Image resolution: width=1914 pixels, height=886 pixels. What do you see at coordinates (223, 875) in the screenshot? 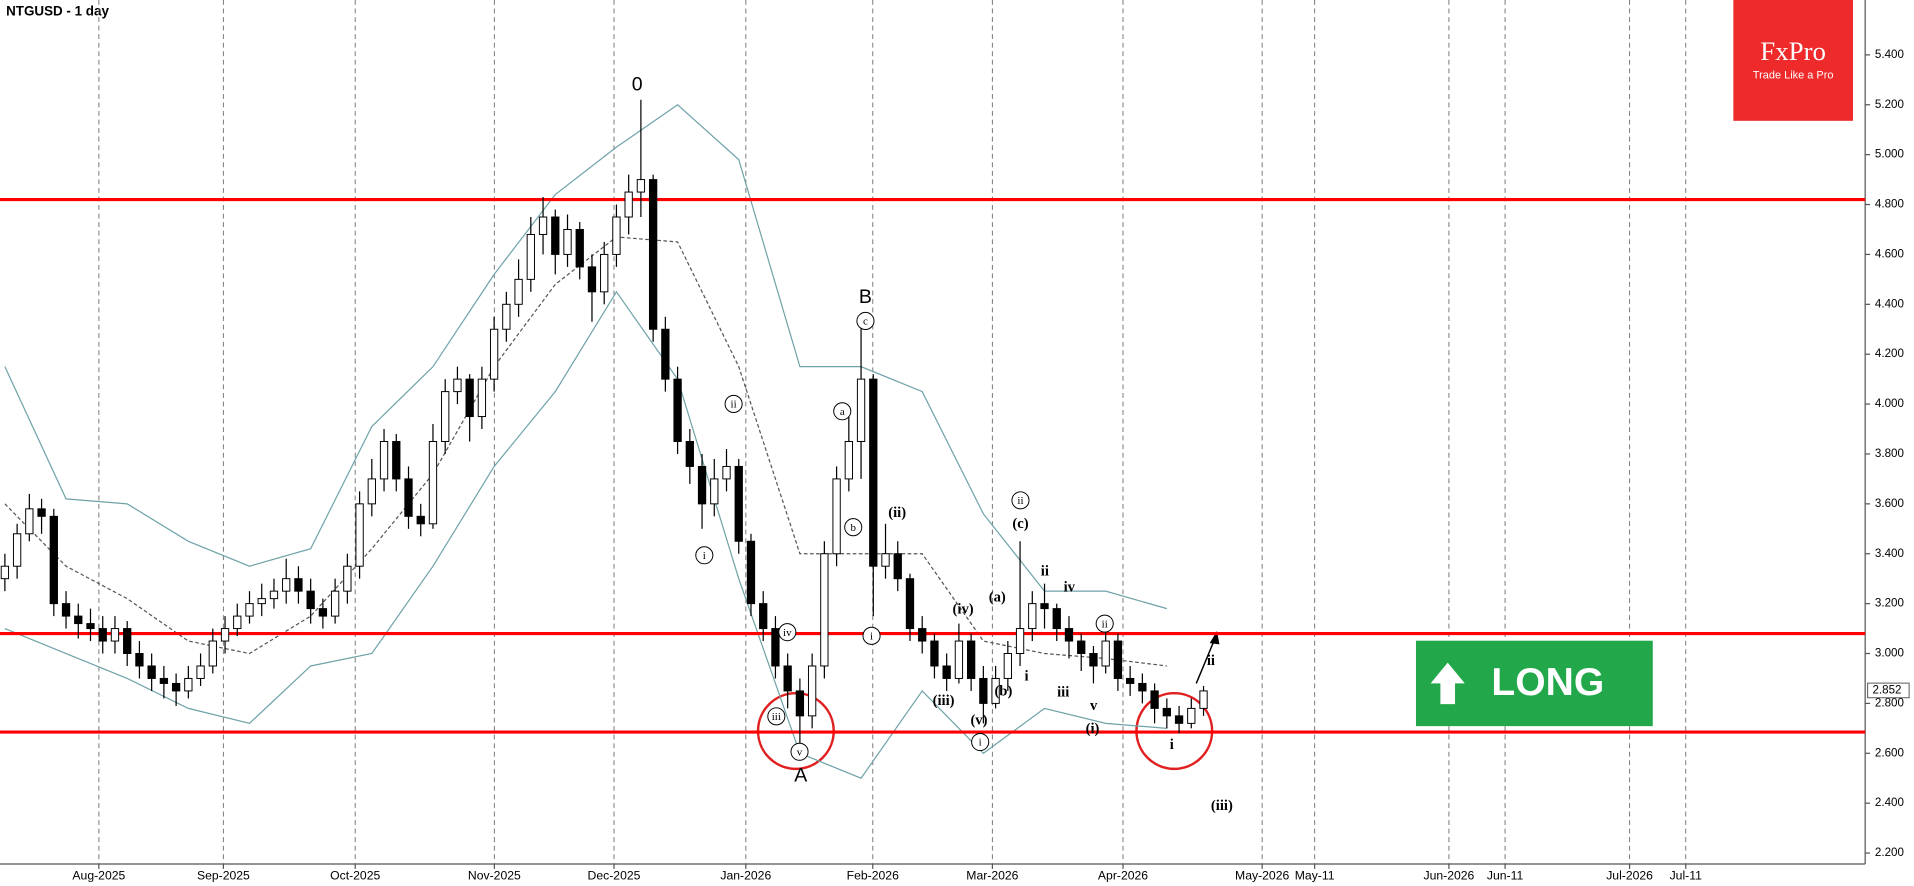
I see `x-tick-label: Sep-2025` at bounding box center [223, 875].